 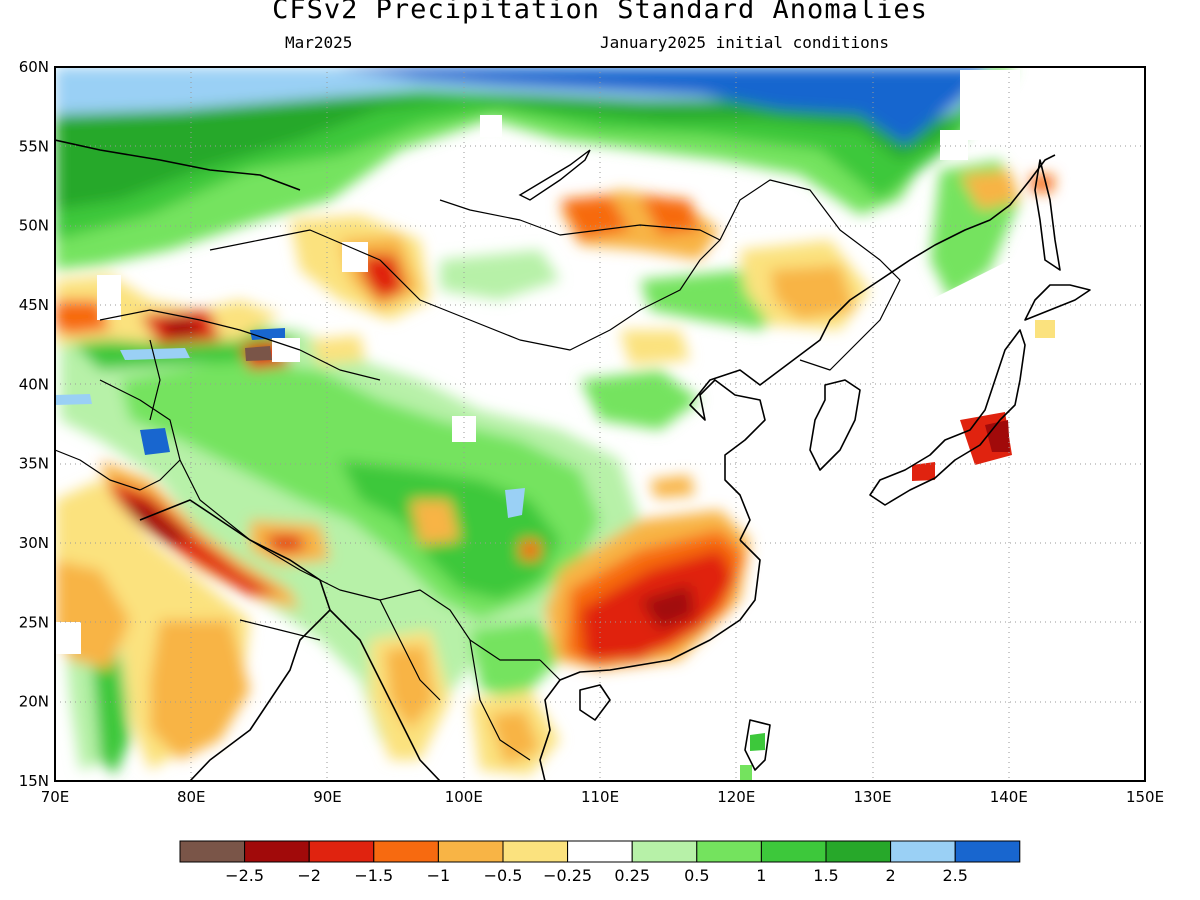 What do you see at coordinates (34, 424) in the screenshot?
I see `latitude-labels: 15N 20N 25N 30N 35N 40N 45N 50N 55N 60N` at bounding box center [34, 424].